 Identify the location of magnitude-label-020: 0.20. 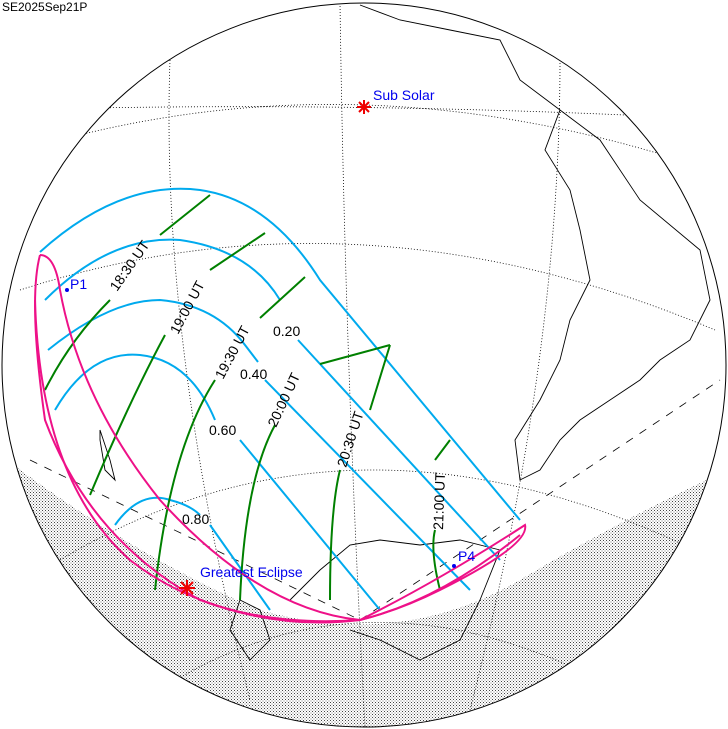
(286, 331).